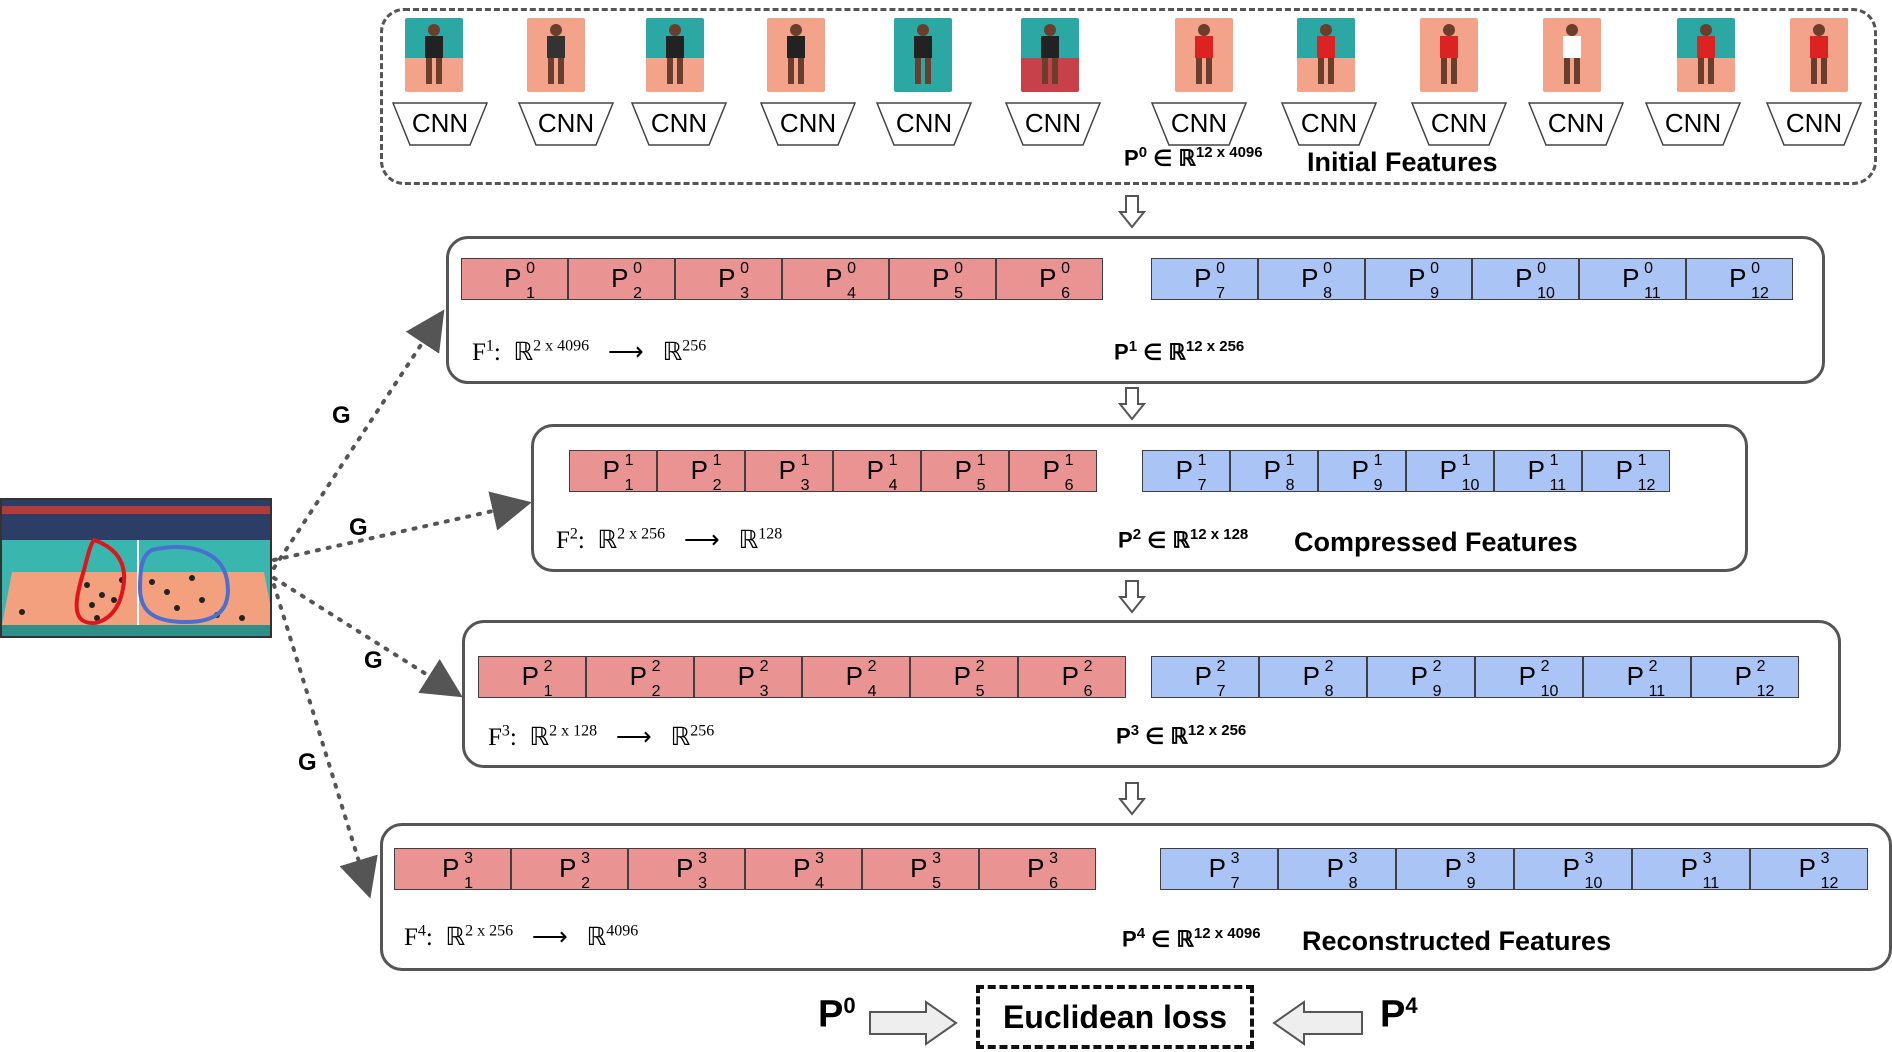 The width and height of the screenshot is (1892, 1052). I want to click on feature-cell: P 2 12, so click(1745, 678).